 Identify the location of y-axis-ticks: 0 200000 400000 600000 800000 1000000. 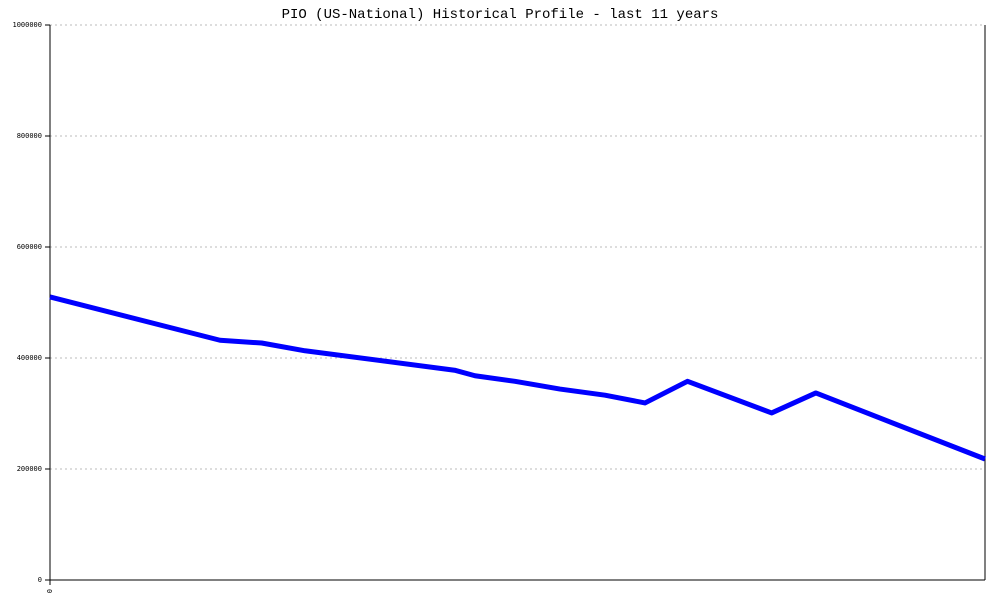
(31, 302).